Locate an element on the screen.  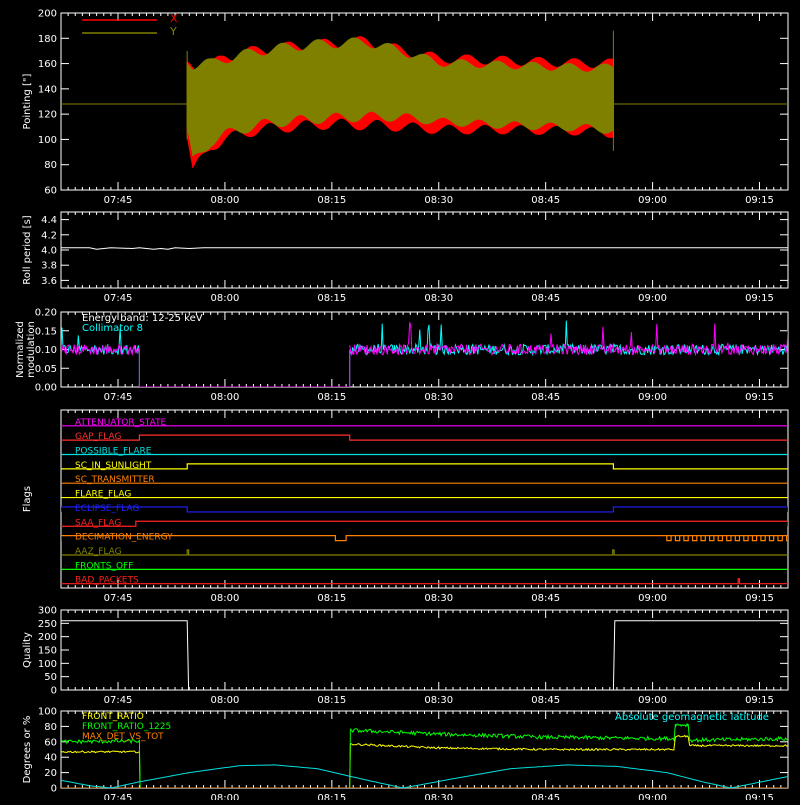
legend-label: MAX_DET_VS_TOT is located at coordinates (123, 737).